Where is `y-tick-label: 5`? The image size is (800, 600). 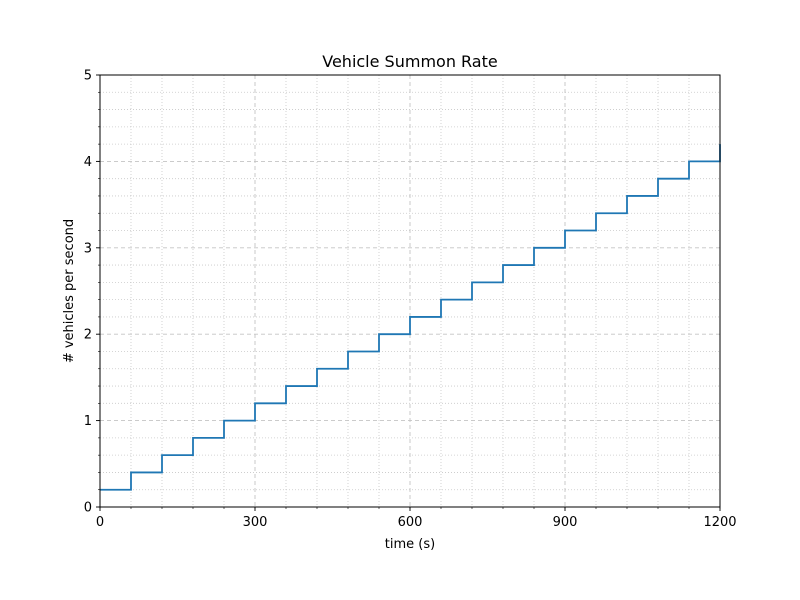 y-tick-label: 5 is located at coordinates (88, 76).